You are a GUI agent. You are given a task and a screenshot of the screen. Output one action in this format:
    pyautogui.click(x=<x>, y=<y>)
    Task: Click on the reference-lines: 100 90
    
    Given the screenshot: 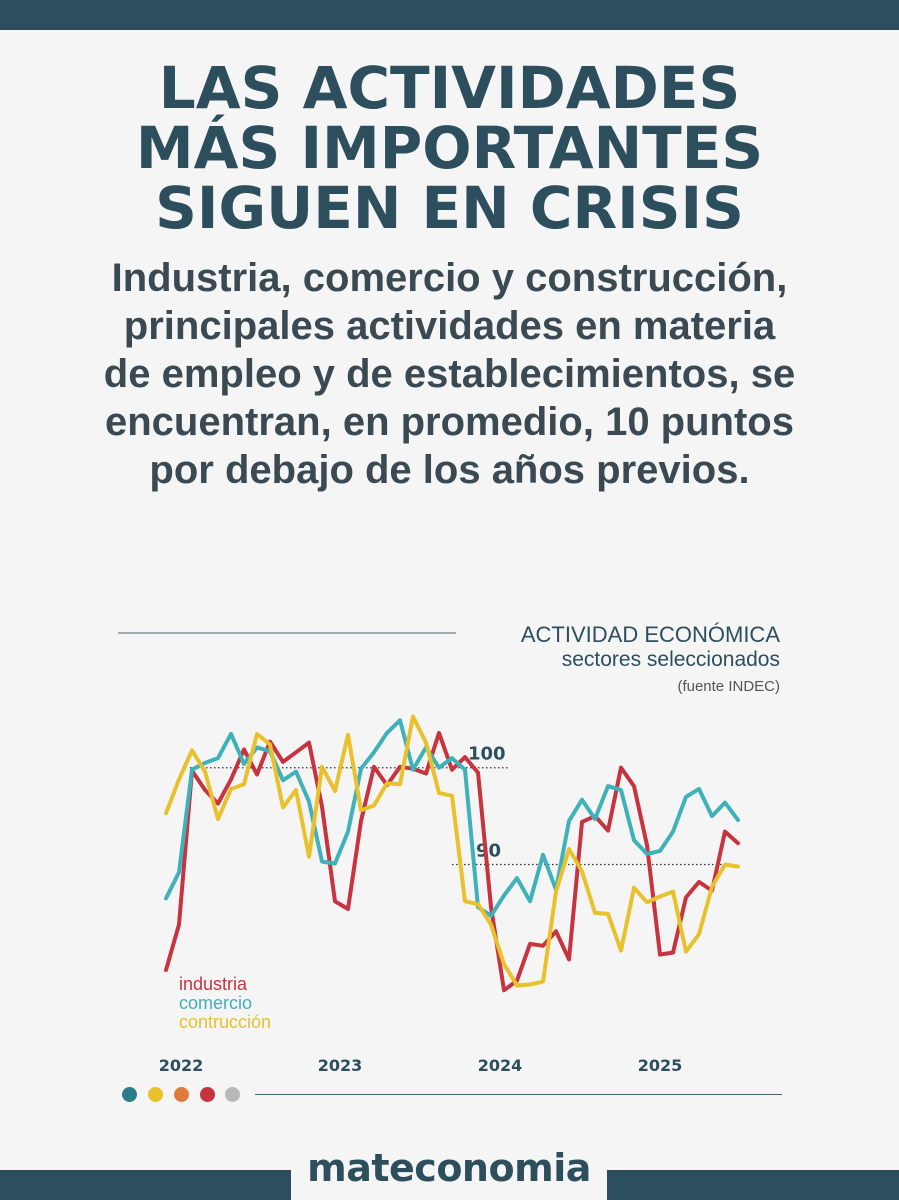 What is the action you would take?
    pyautogui.click(x=459, y=805)
    